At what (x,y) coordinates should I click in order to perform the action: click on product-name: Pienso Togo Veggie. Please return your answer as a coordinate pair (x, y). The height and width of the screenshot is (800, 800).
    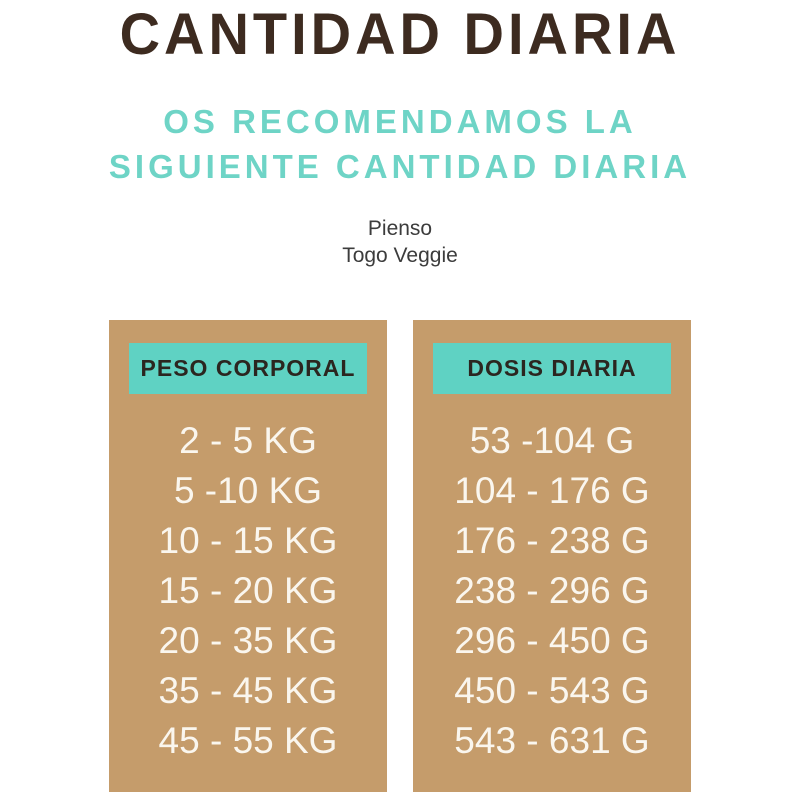
    Looking at the image, I should click on (400, 243).